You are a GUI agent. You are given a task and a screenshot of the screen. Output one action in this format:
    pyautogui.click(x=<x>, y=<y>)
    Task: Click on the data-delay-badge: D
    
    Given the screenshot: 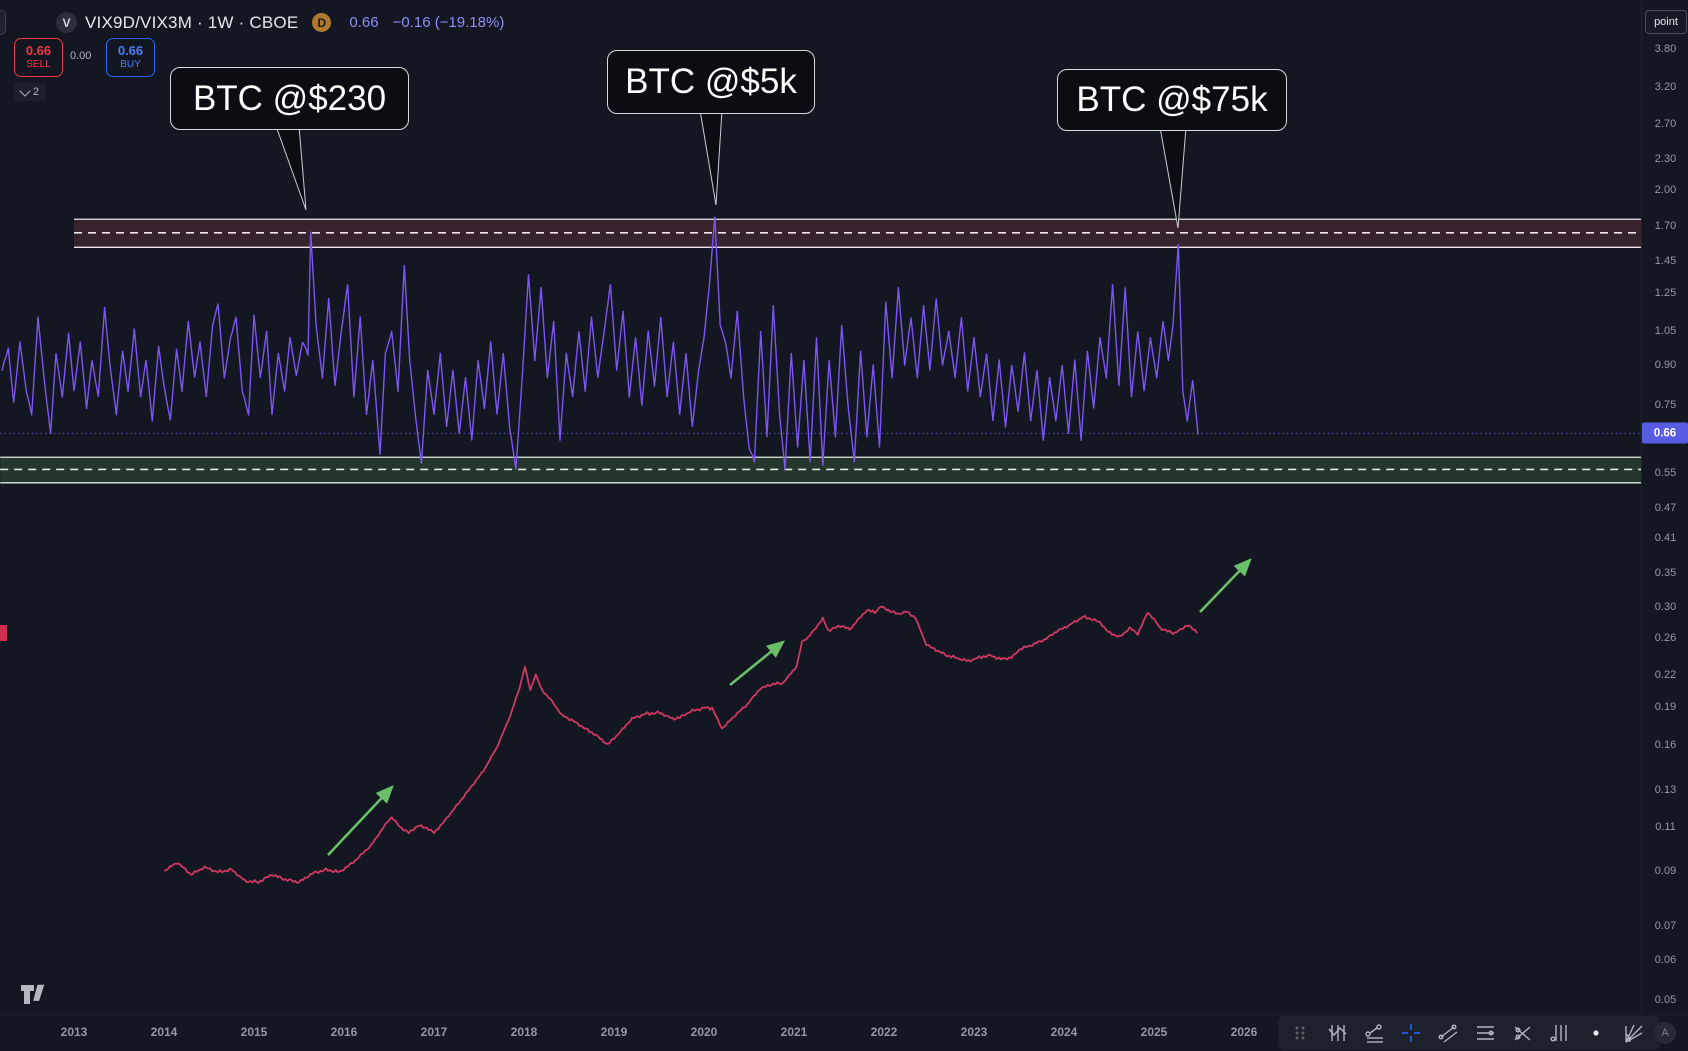 What is the action you would take?
    pyautogui.click(x=322, y=22)
    